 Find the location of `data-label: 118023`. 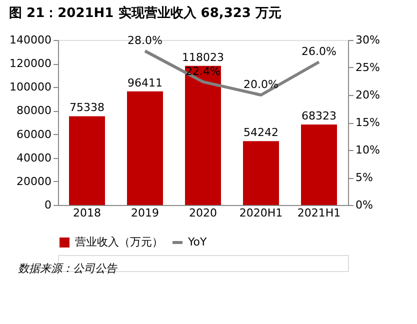

data-label: 118023 is located at coordinates (203, 57).